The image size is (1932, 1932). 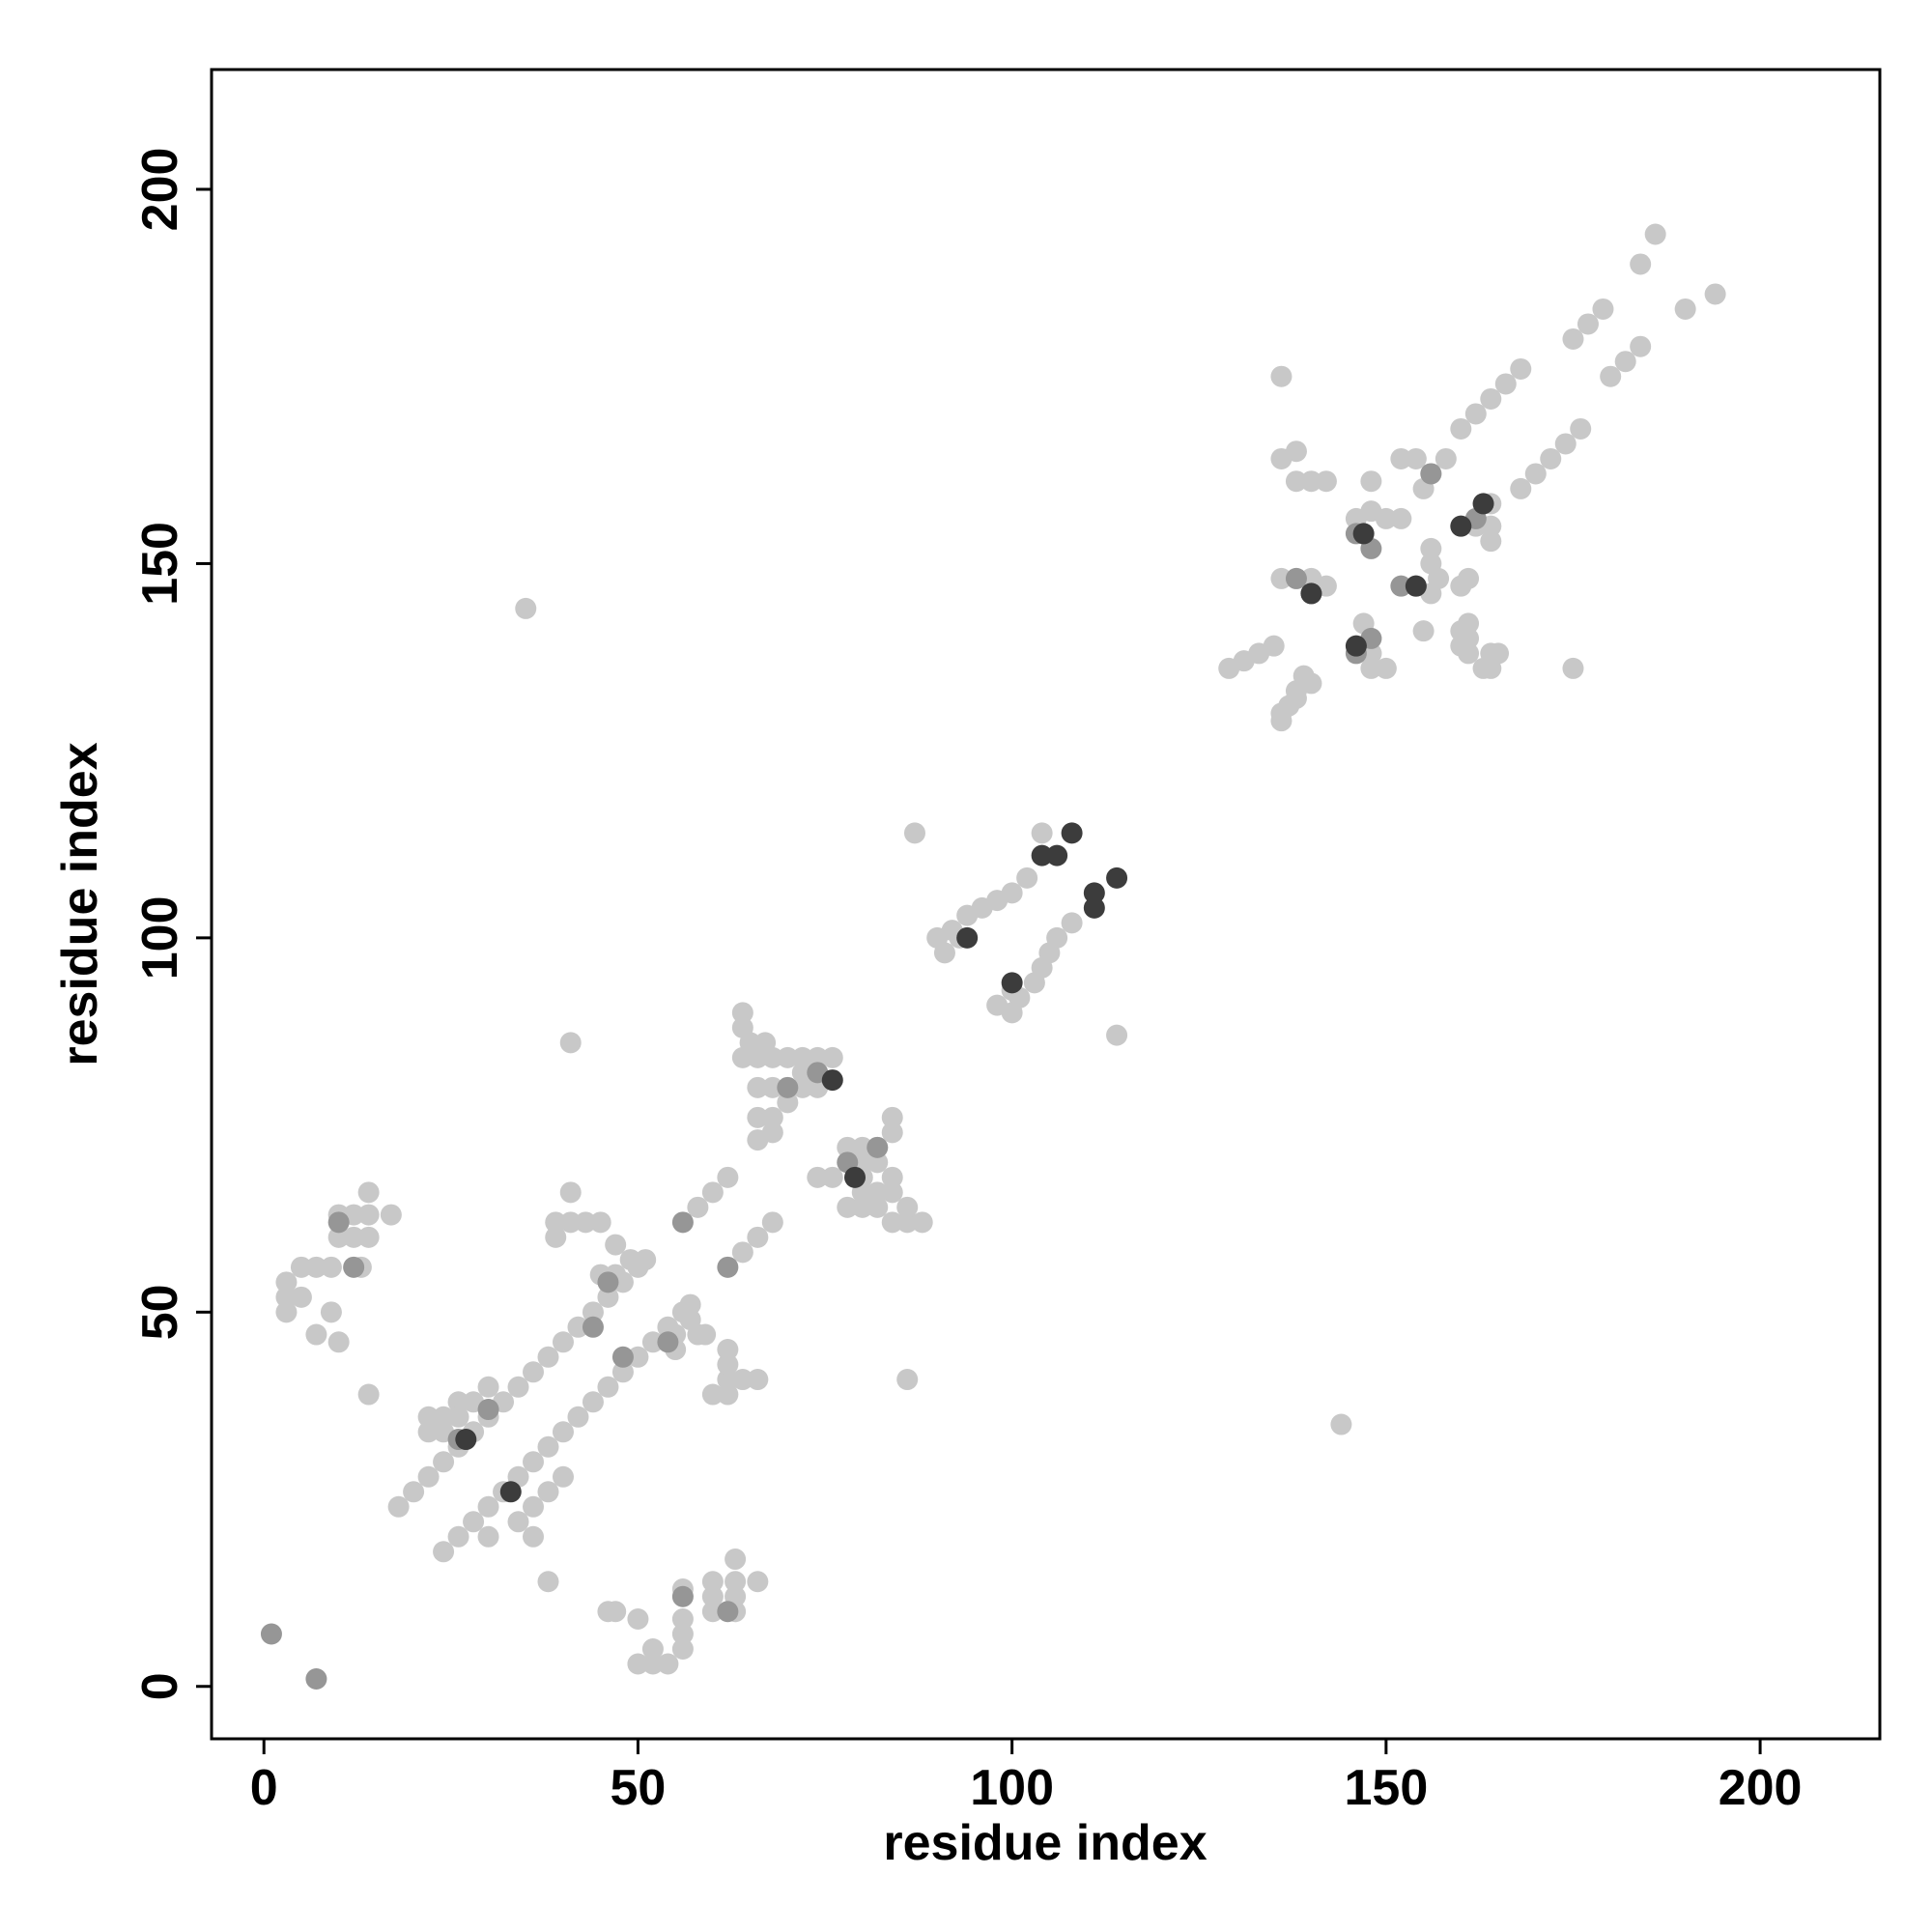 What do you see at coordinates (1012, 1788) in the screenshot?
I see `x-tick-label: 100` at bounding box center [1012, 1788].